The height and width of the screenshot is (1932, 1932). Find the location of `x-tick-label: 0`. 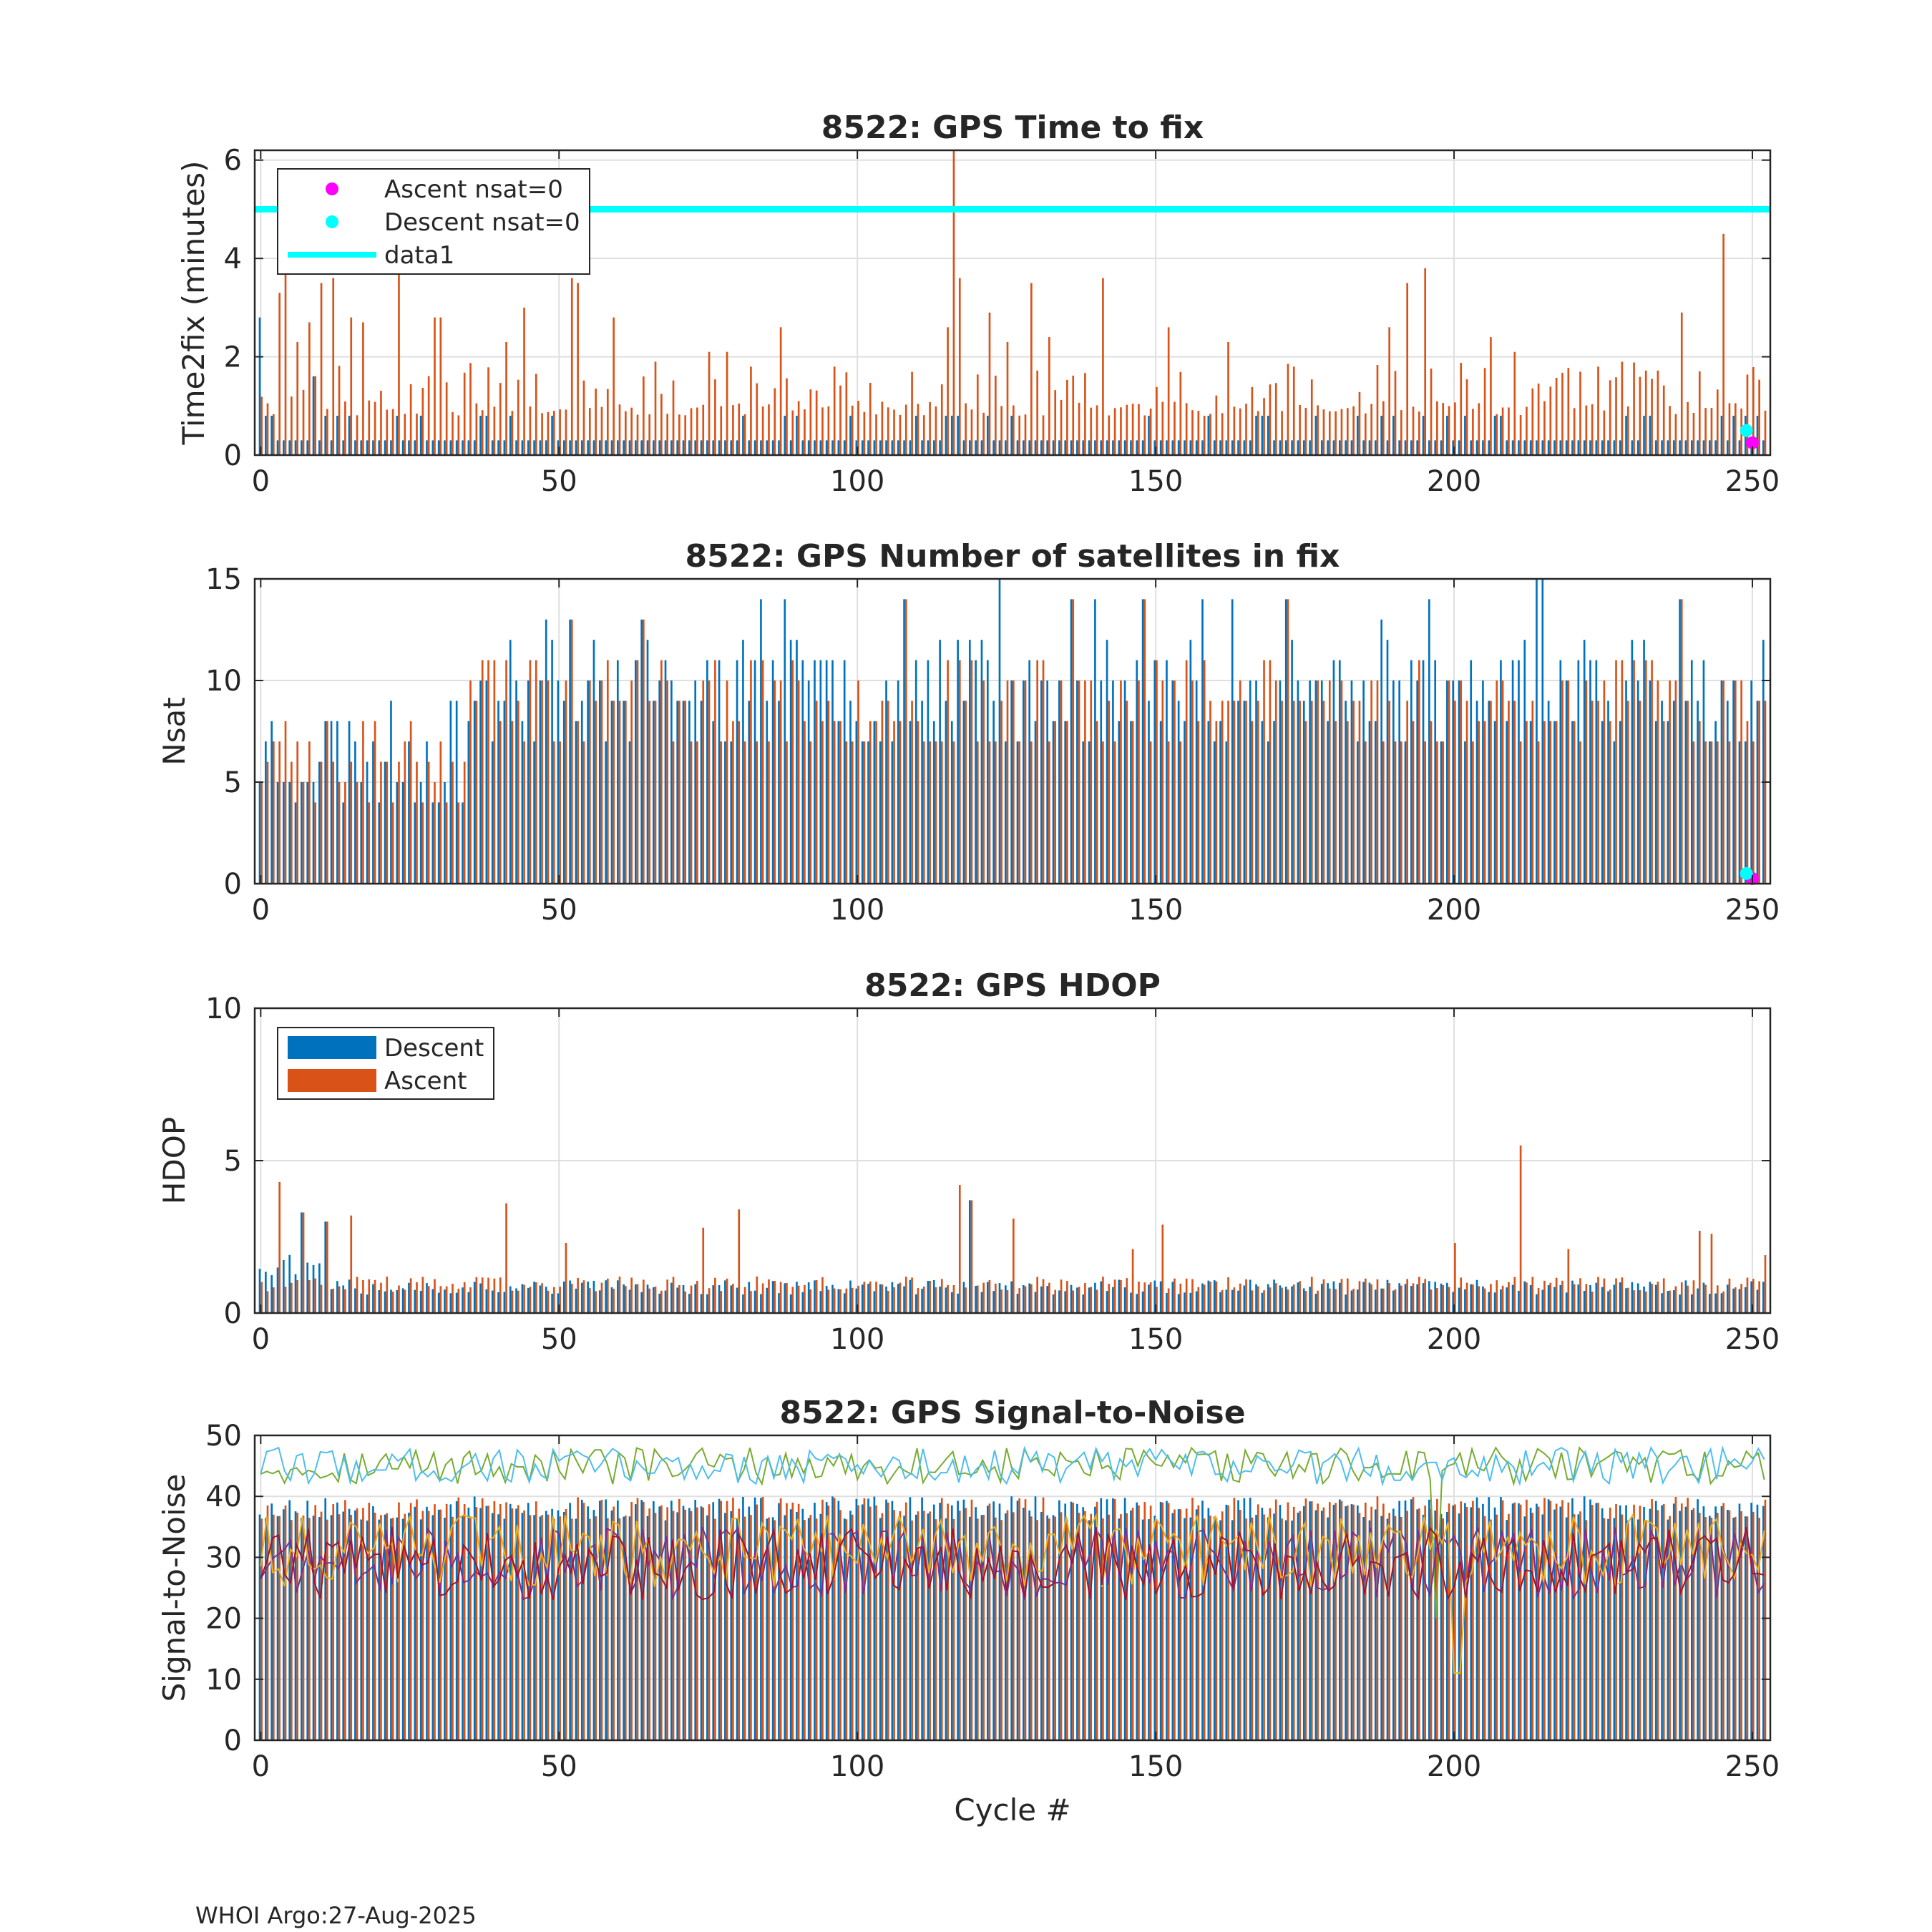

x-tick-label: 0 is located at coordinates (261, 481).